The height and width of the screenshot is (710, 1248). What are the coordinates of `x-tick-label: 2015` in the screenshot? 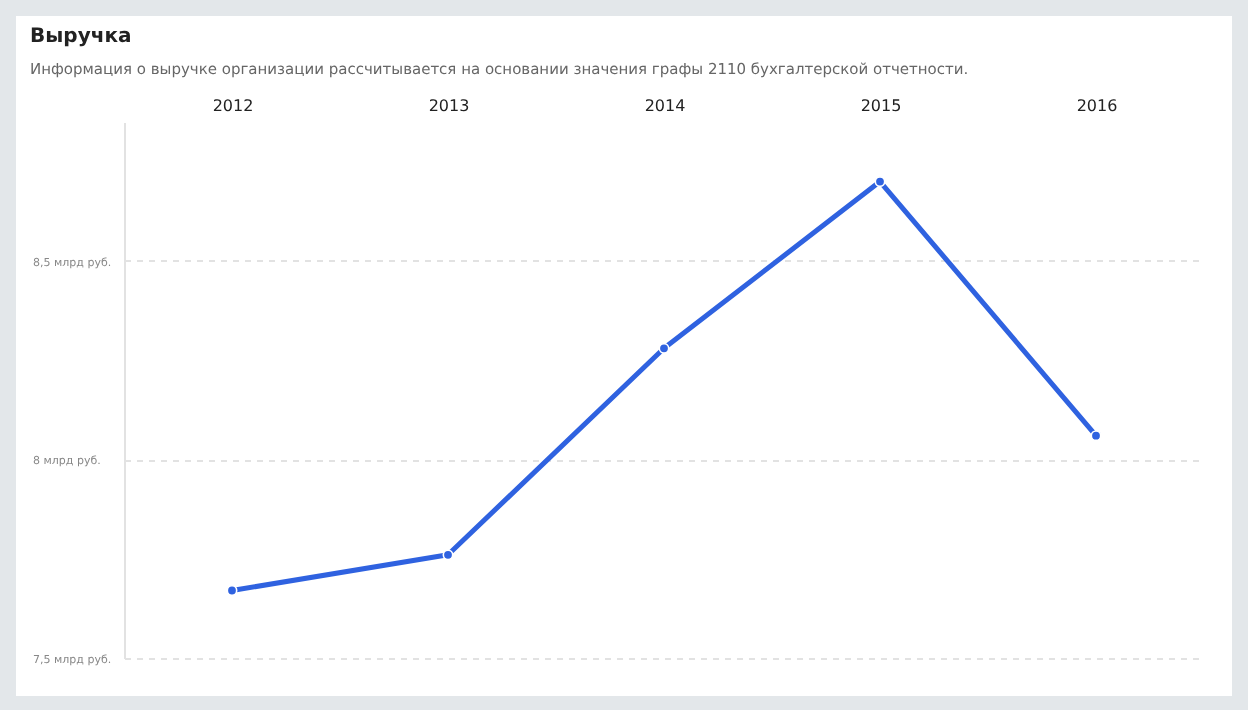 It's located at (881, 106).